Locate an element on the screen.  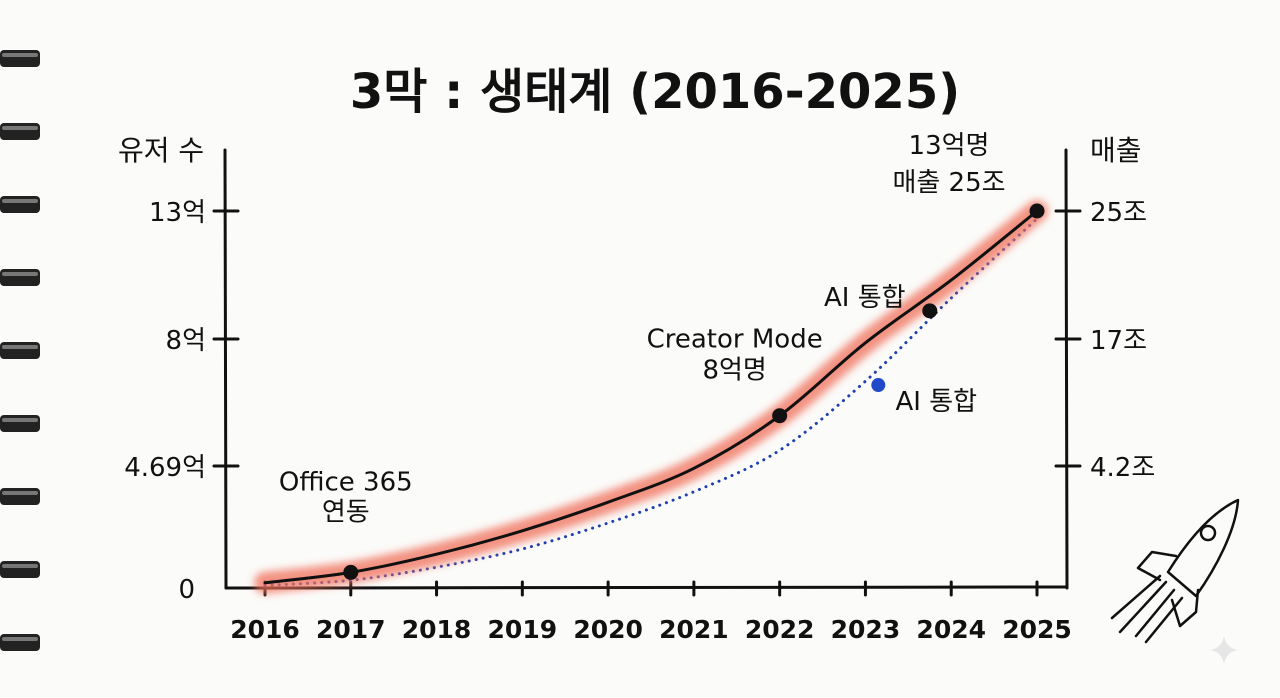
x-tick-label: 2019 is located at coordinates (523, 629).